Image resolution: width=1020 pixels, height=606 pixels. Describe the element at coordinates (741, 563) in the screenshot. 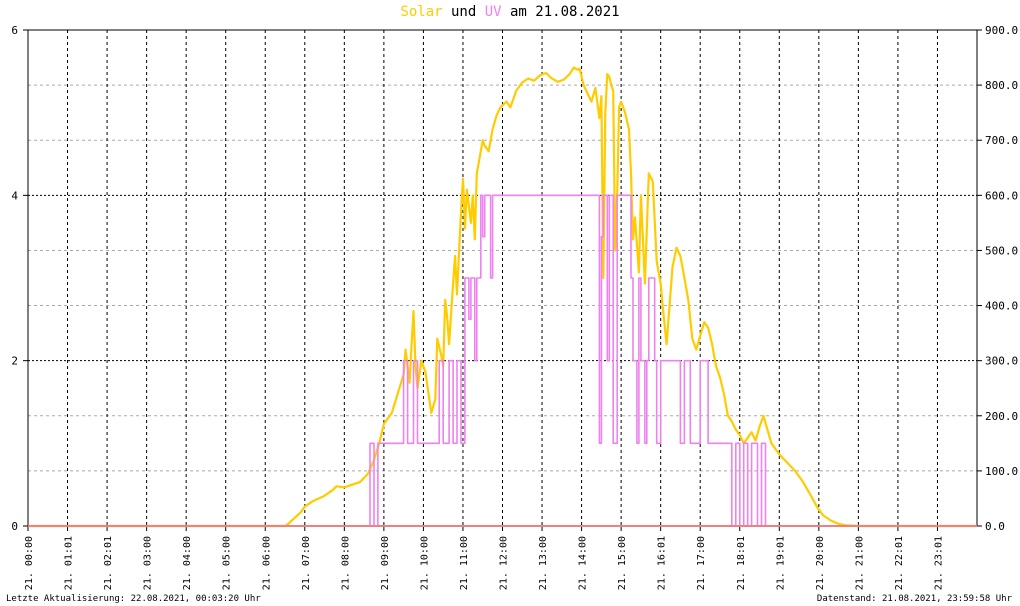

I see `x-axis-tick-label: 21. 18:01` at that location.